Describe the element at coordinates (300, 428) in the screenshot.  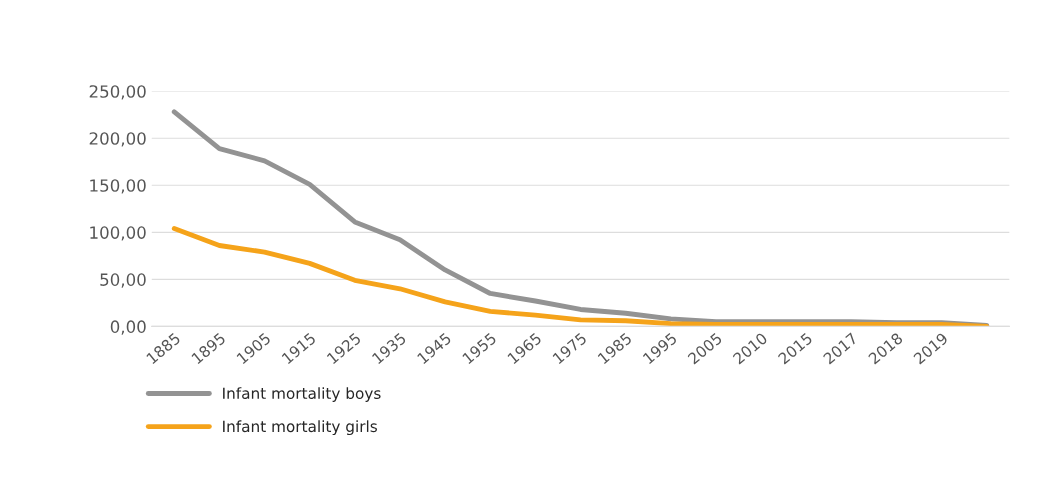
I see `legend-label: Infant mortality girls` at that location.